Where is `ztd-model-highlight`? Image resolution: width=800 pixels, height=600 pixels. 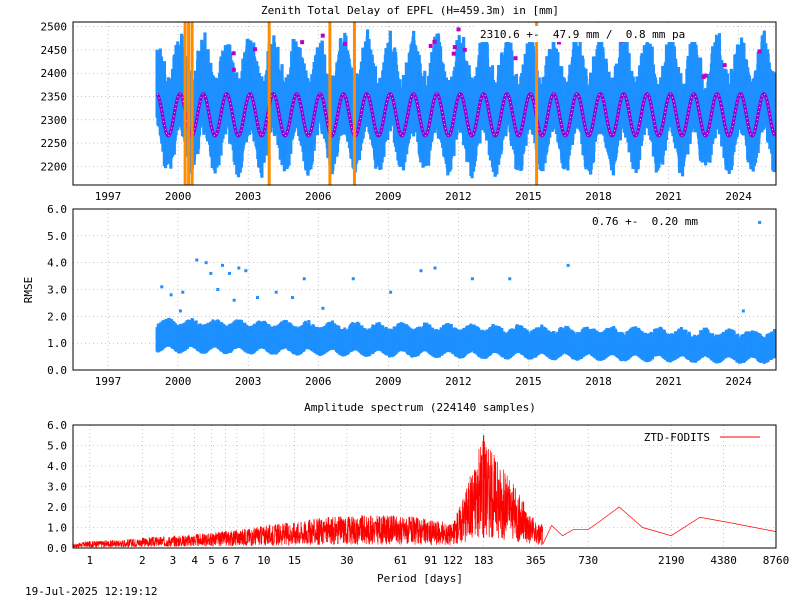 ztd-model-highlight is located at coordinates (466, 115).